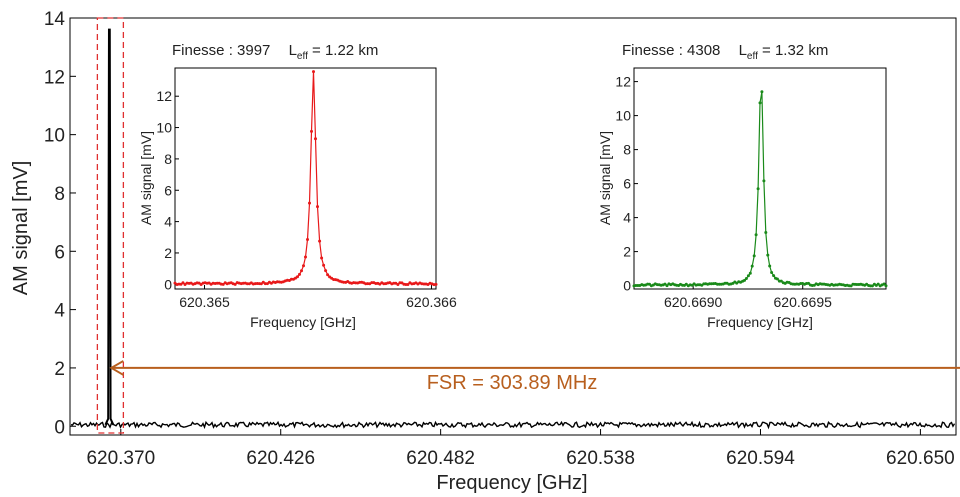  What do you see at coordinates (748, 297) in the screenshot?
I see `inset-2-x-ticks: 620.6690 620.6695` at bounding box center [748, 297].